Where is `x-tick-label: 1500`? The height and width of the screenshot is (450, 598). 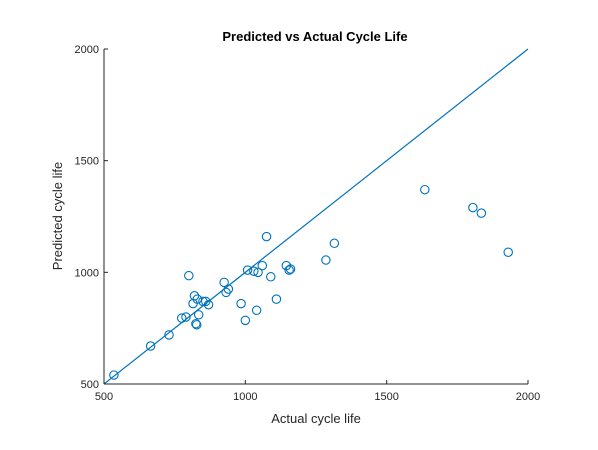 x-tick-label: 1500 is located at coordinates (386, 397).